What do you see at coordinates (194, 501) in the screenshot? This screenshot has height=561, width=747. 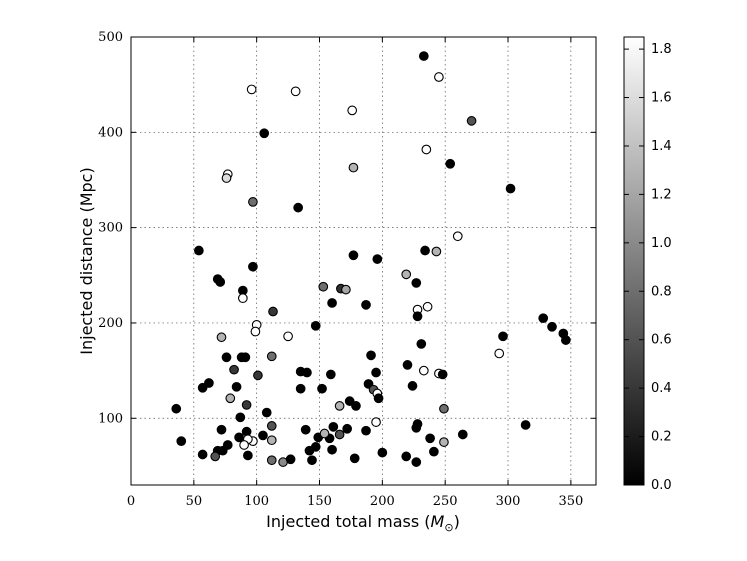 I see `x-tick-label: 50` at bounding box center [194, 501].